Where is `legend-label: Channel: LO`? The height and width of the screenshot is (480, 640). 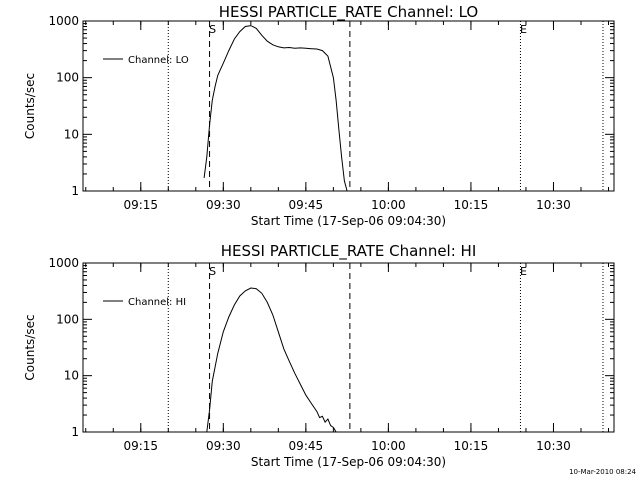
legend-label: Channel: LO is located at coordinates (158, 60).